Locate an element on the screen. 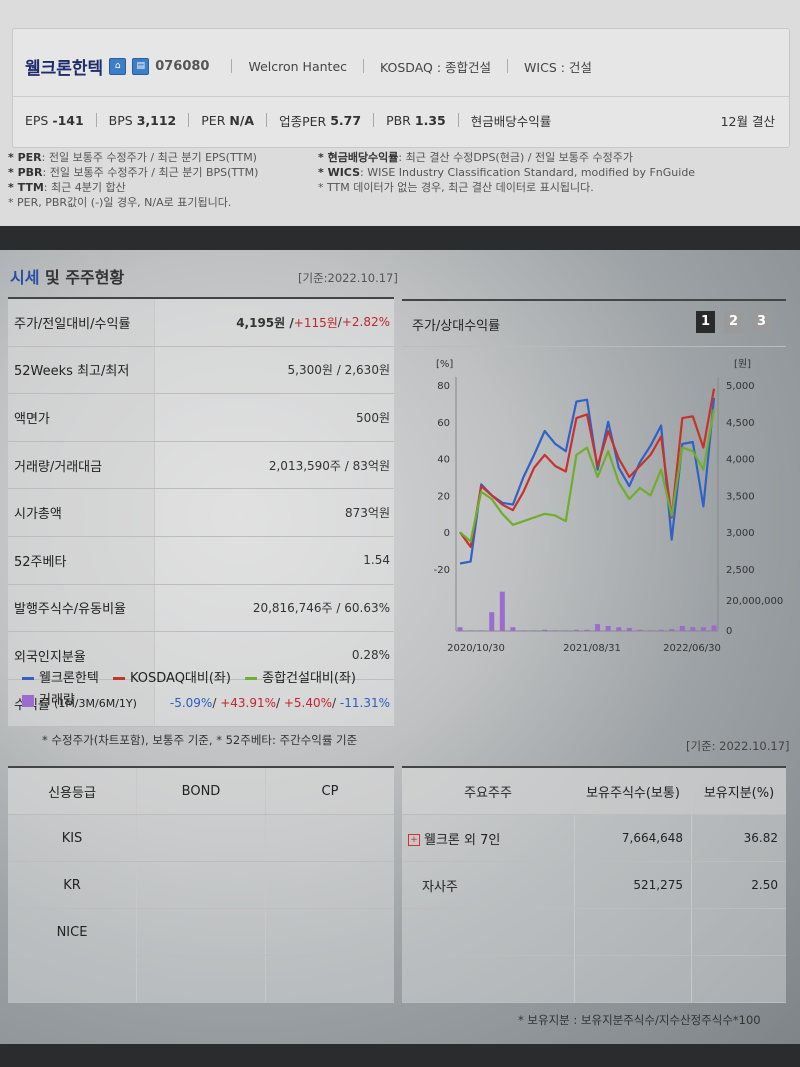 The width and height of the screenshot is (800, 1067). table-row: 시가총액 873억원 is located at coordinates (201, 513).